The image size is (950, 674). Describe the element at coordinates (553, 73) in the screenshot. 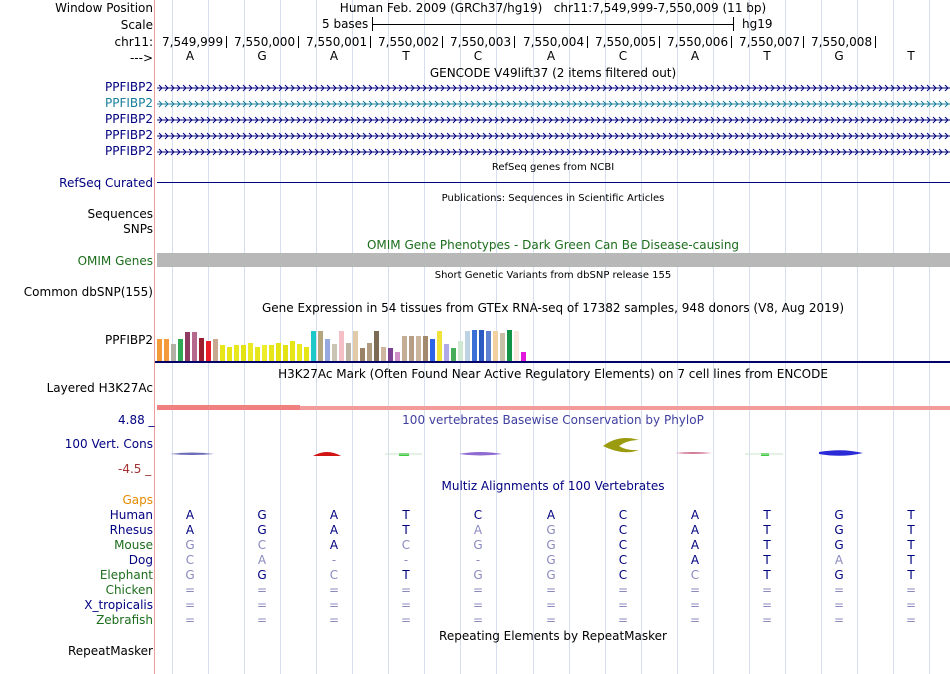

I see `gencode-track-title: GENCODE V49lift37 (2 items filtered out)` at that location.